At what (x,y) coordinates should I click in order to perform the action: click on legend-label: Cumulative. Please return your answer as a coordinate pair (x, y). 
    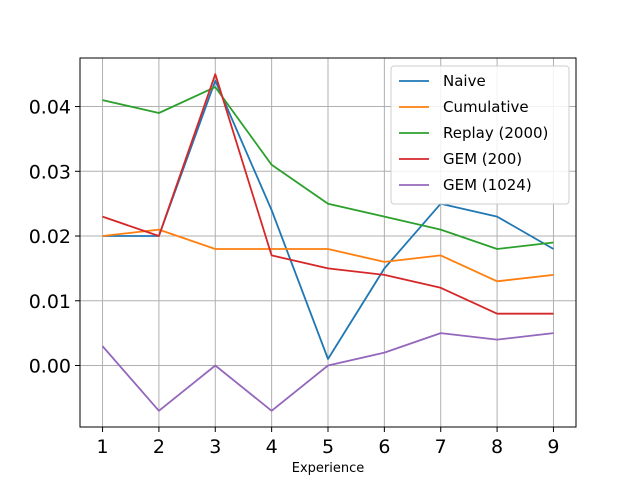
    Looking at the image, I should click on (486, 107).